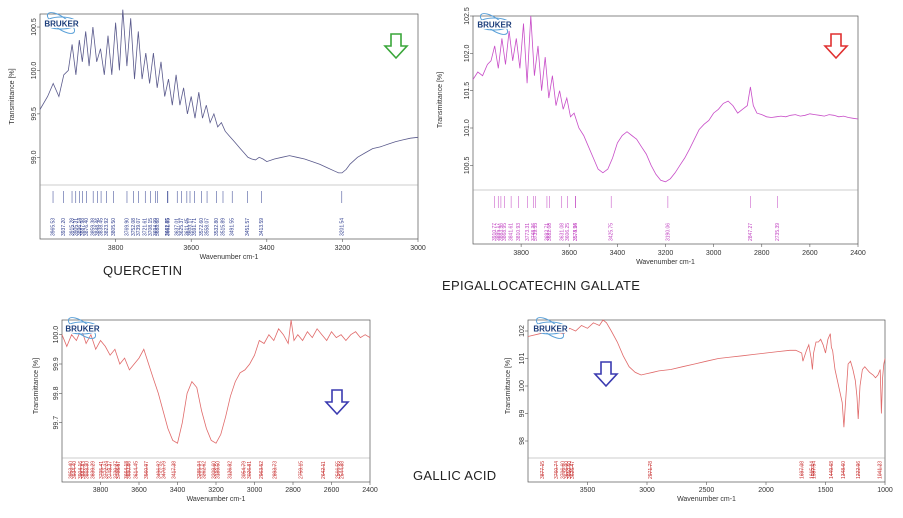 The width and height of the screenshot is (903, 518). I want to click on x-tick-label: 2800, so click(293, 490).